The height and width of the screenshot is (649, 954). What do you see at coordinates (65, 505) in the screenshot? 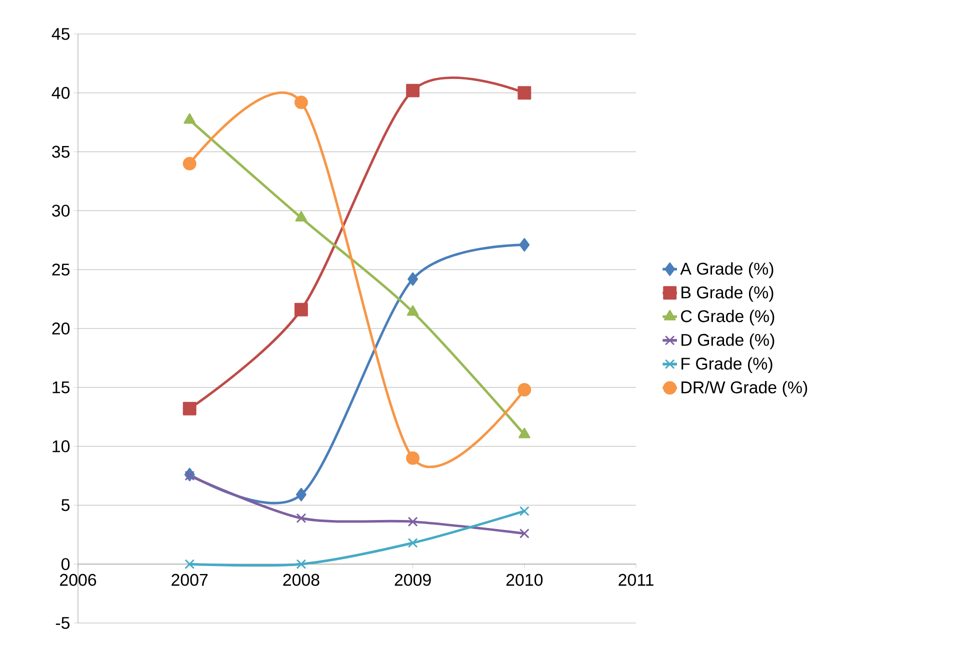
I see `y-tick-label: 5` at bounding box center [65, 505].